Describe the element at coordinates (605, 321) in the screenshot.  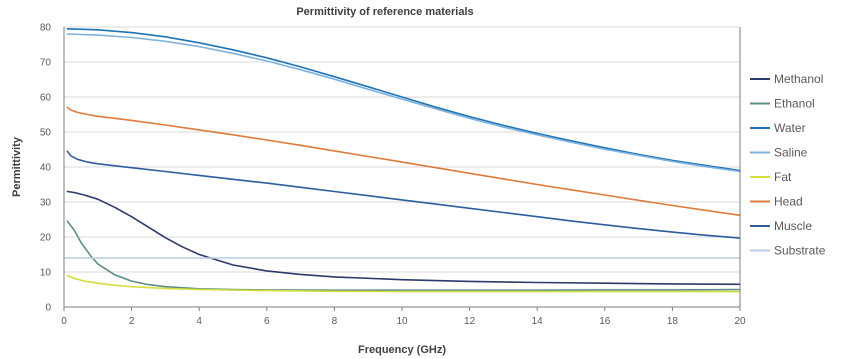
I see `x-tick-label: 16` at that location.